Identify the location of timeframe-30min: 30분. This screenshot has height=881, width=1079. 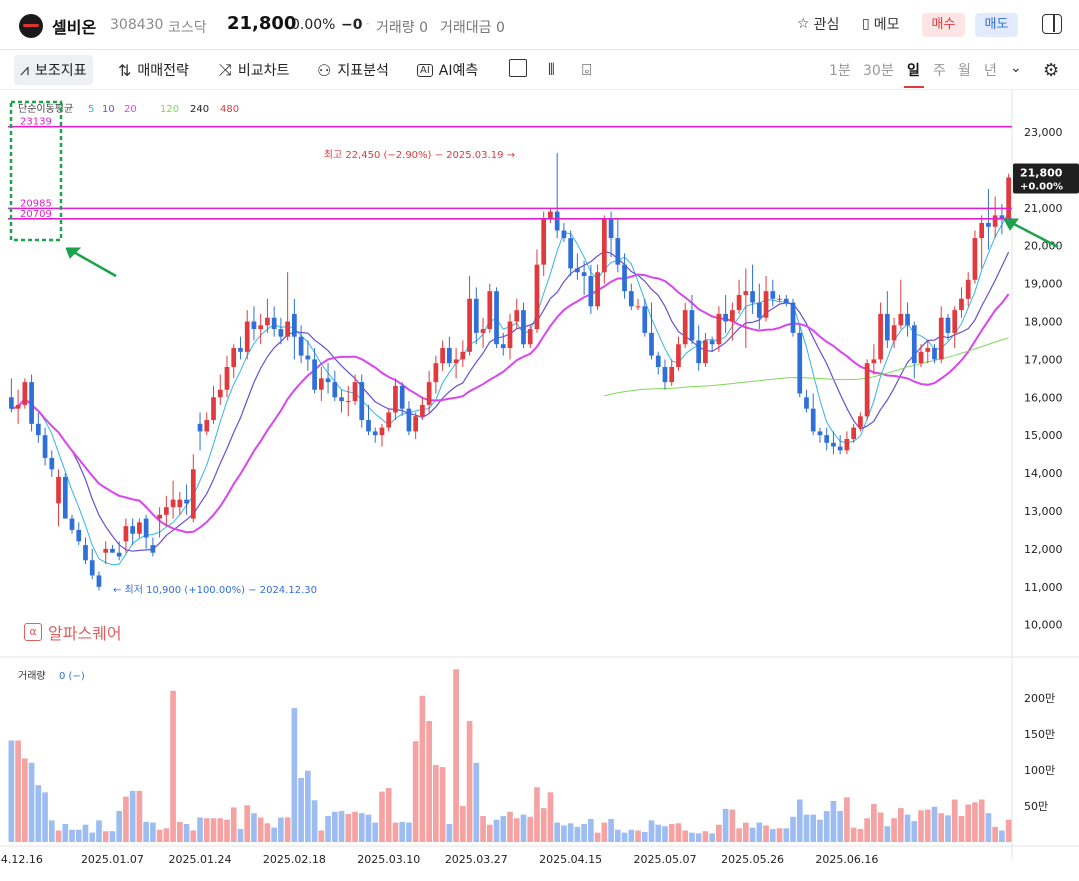
(878, 71).